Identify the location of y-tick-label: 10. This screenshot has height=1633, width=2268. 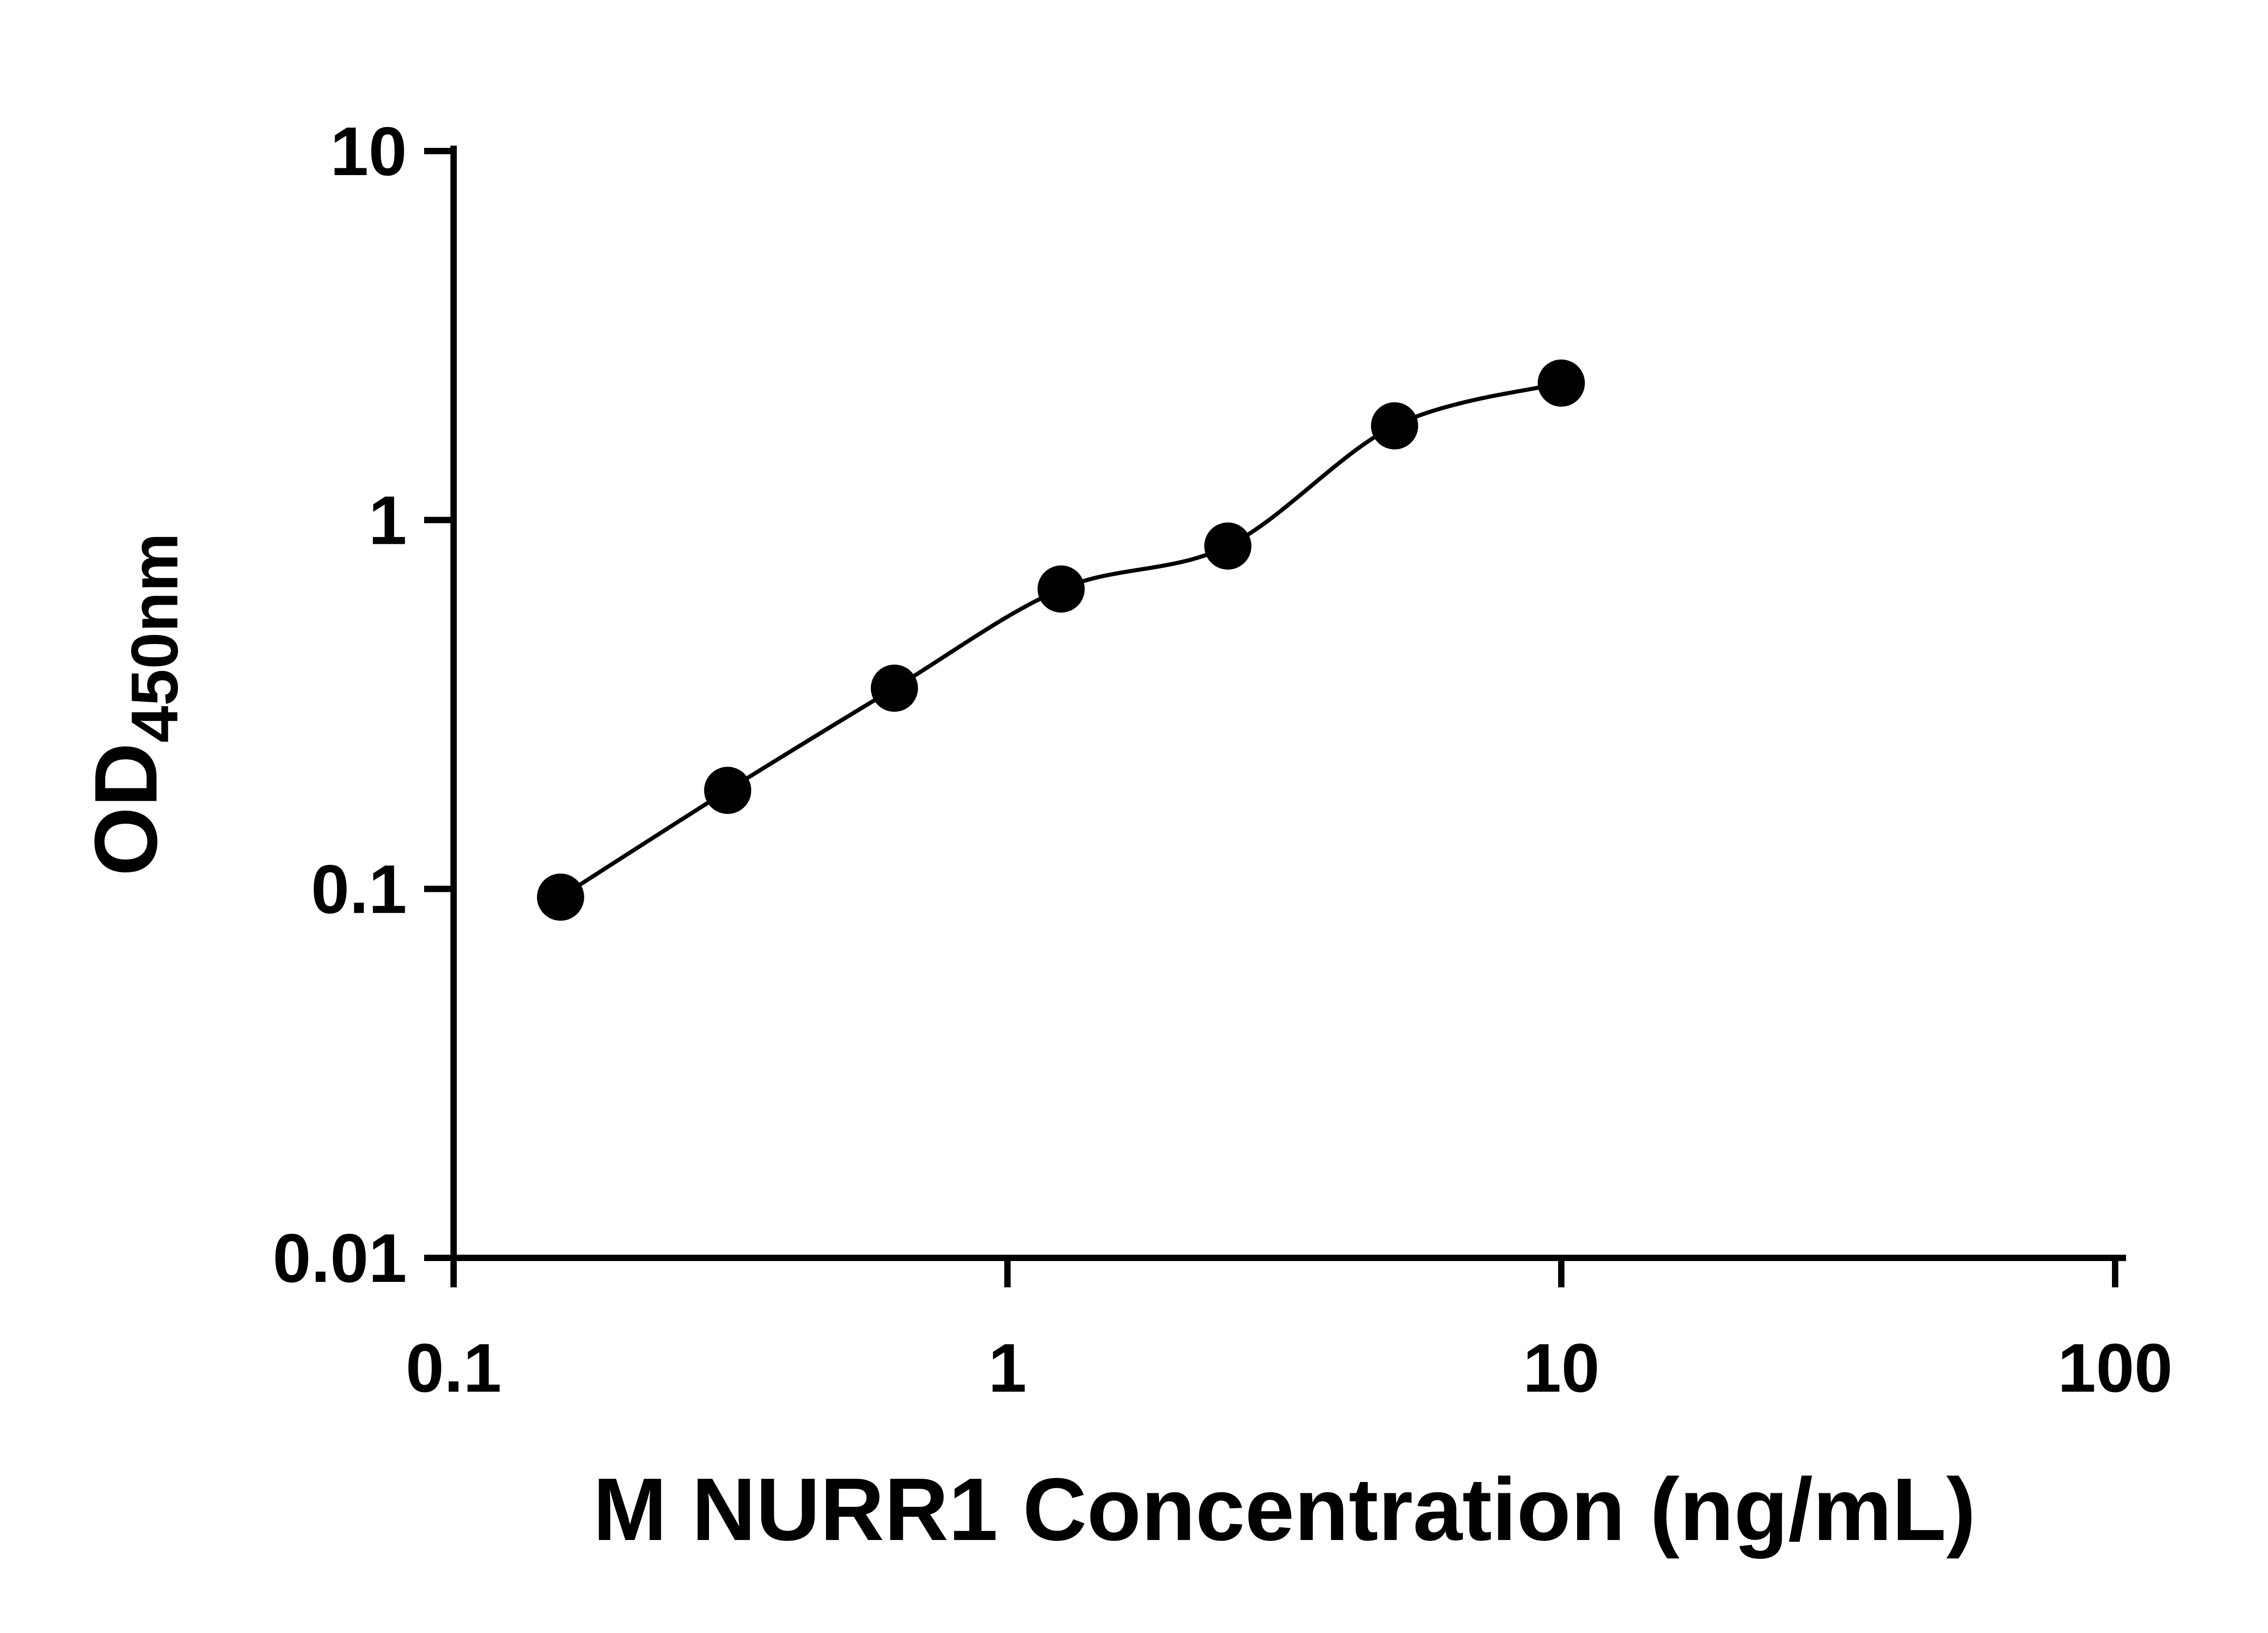
(368, 151).